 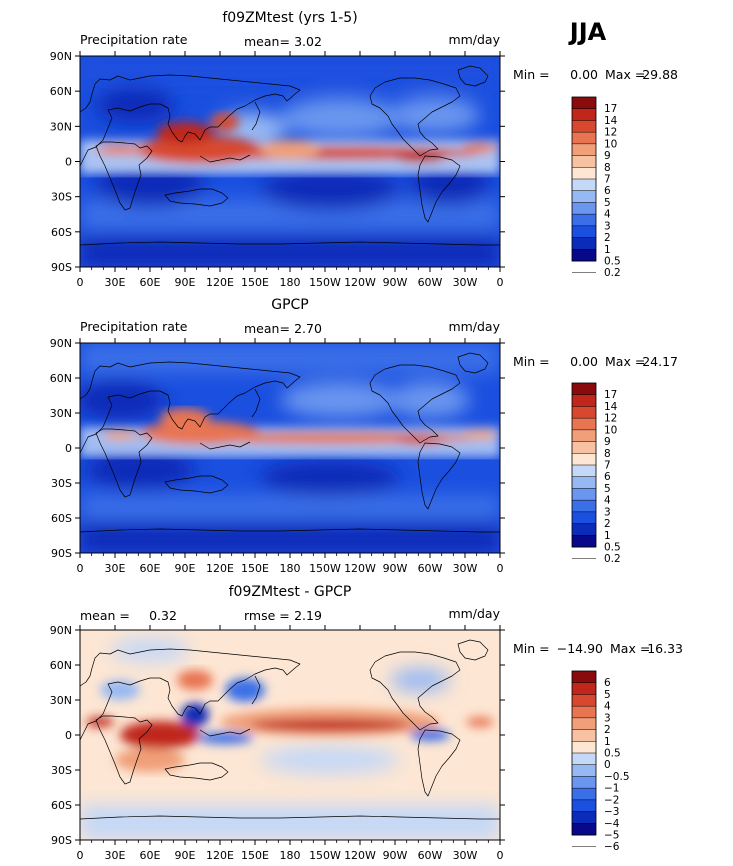 What do you see at coordinates (607, 765) in the screenshot?
I see `colorbar-label: 0` at bounding box center [607, 765].